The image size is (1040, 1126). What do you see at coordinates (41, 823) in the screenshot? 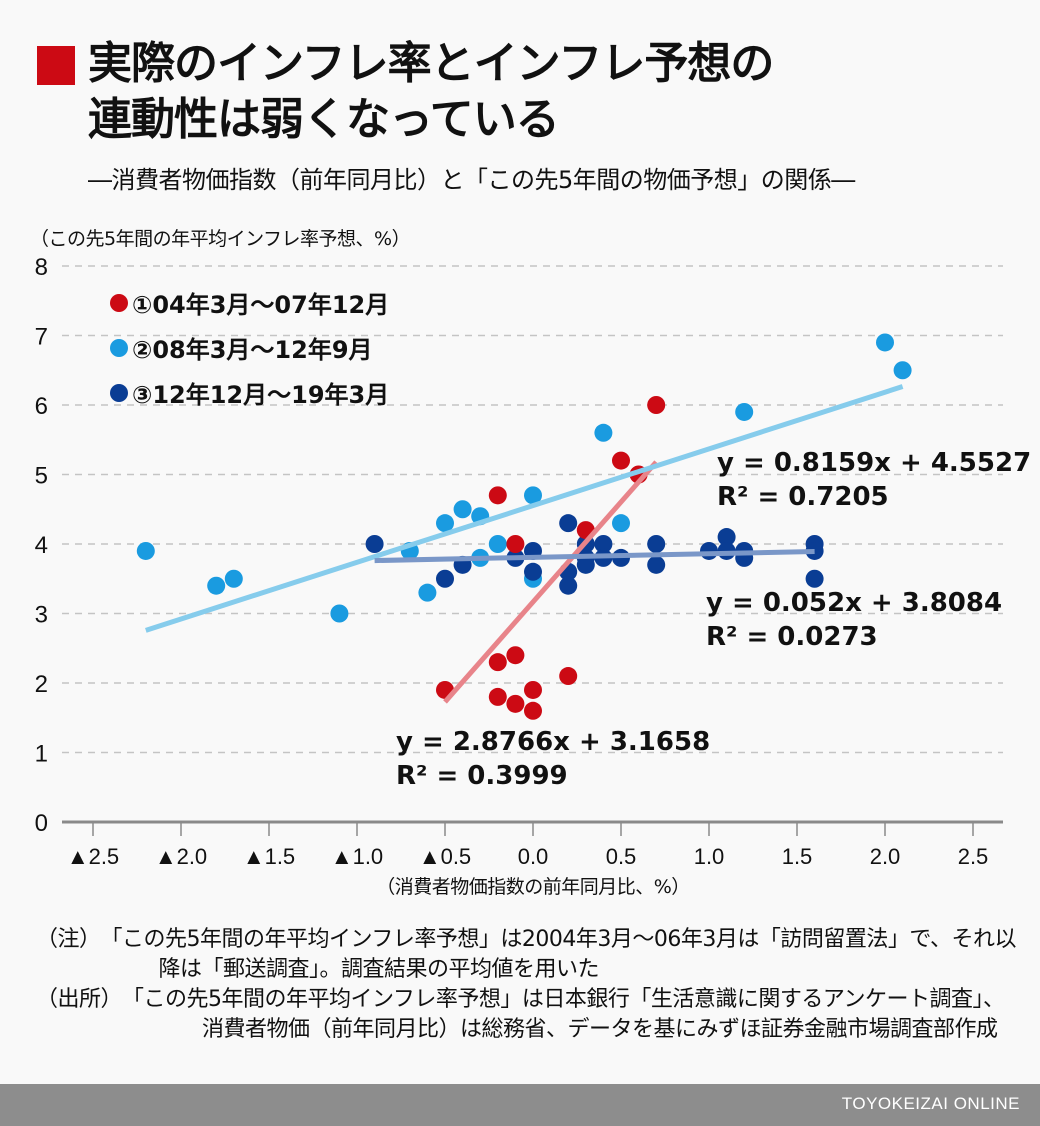
I see `y-tick-label: 0` at bounding box center [41, 823].